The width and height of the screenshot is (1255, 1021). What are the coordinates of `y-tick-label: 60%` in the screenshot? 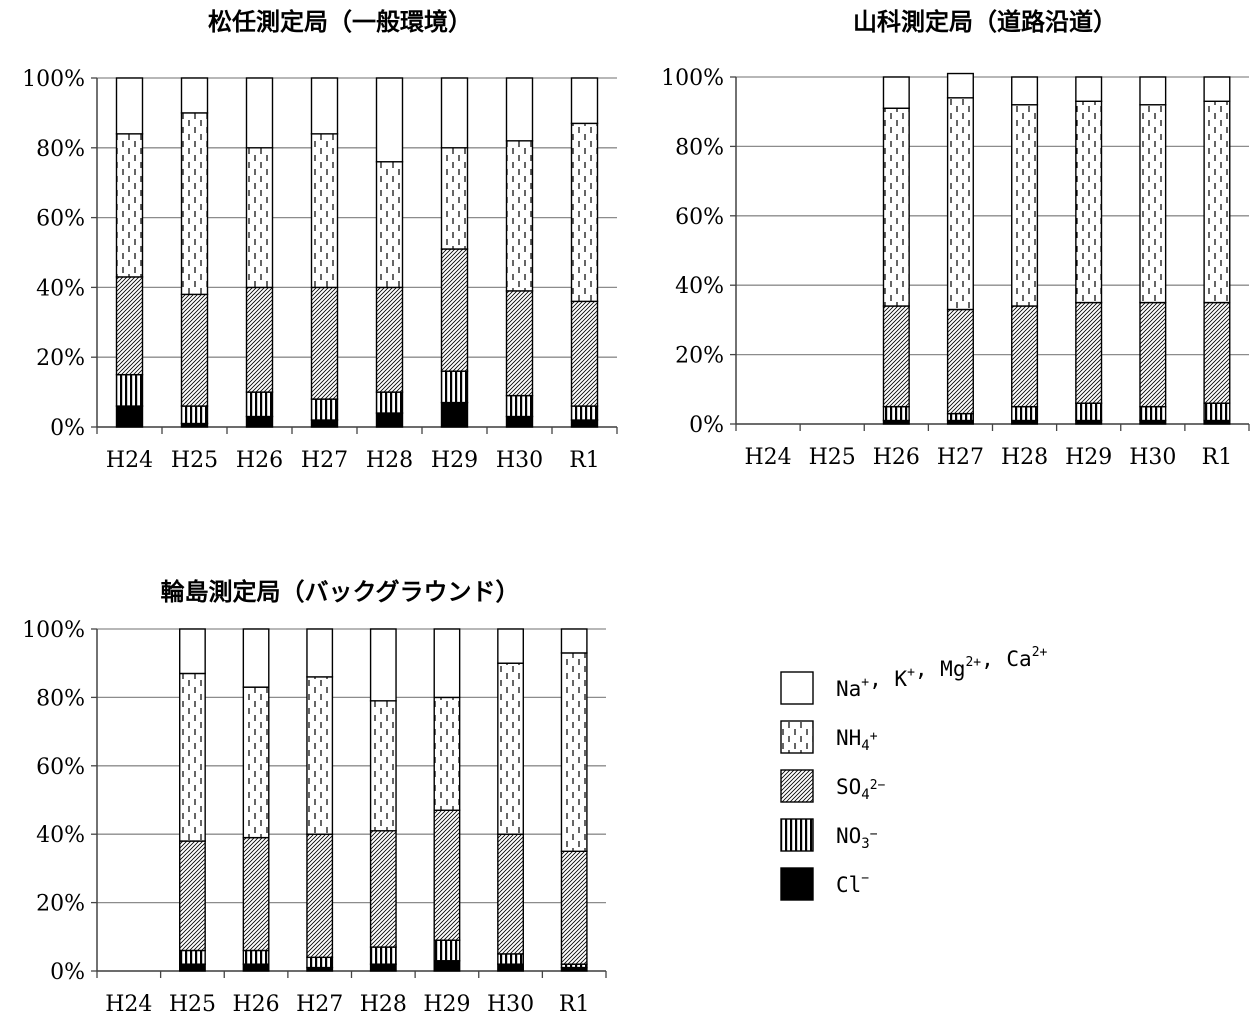 It's located at (60, 767).